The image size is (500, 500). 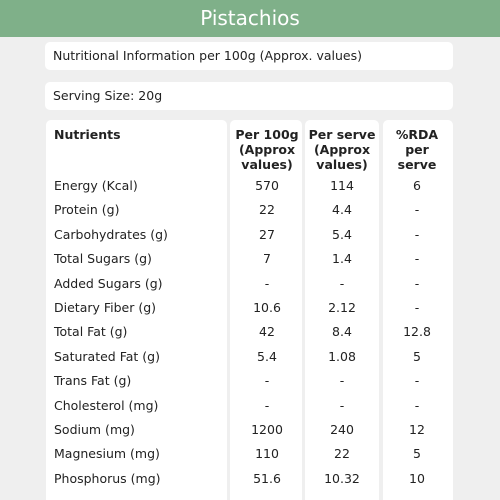 What do you see at coordinates (417, 332) in the screenshot?
I see `nutrient-value: 12.8` at bounding box center [417, 332].